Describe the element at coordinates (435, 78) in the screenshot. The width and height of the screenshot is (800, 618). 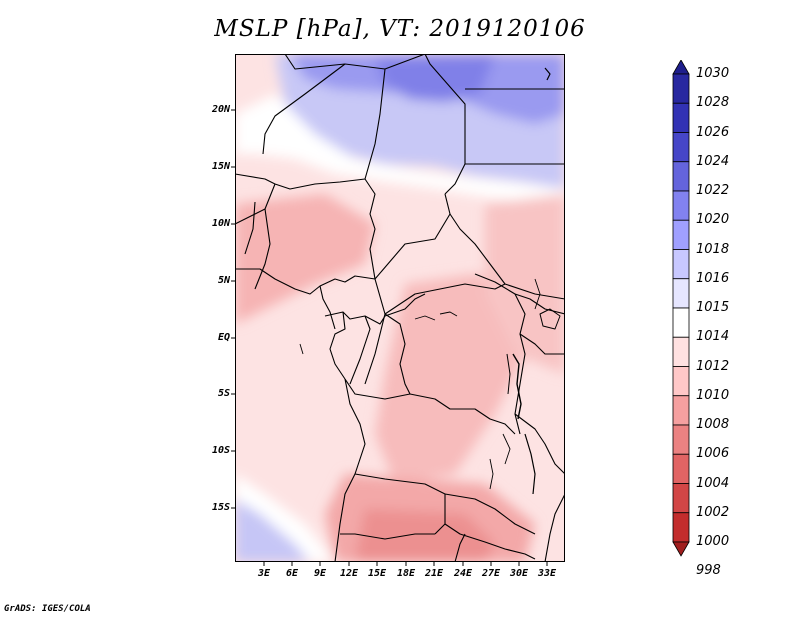
I see `high-pressure-center` at that location.